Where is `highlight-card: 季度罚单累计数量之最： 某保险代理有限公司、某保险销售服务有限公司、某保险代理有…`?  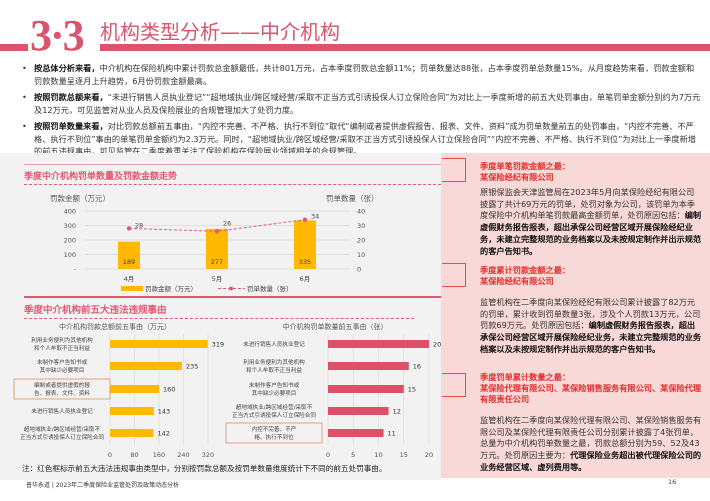 highlight-card: 季度罚单累计数量之最： 某保险代理有限公司、某保险销售服务有限公司、某保险代理有… is located at coordinates (591, 423).